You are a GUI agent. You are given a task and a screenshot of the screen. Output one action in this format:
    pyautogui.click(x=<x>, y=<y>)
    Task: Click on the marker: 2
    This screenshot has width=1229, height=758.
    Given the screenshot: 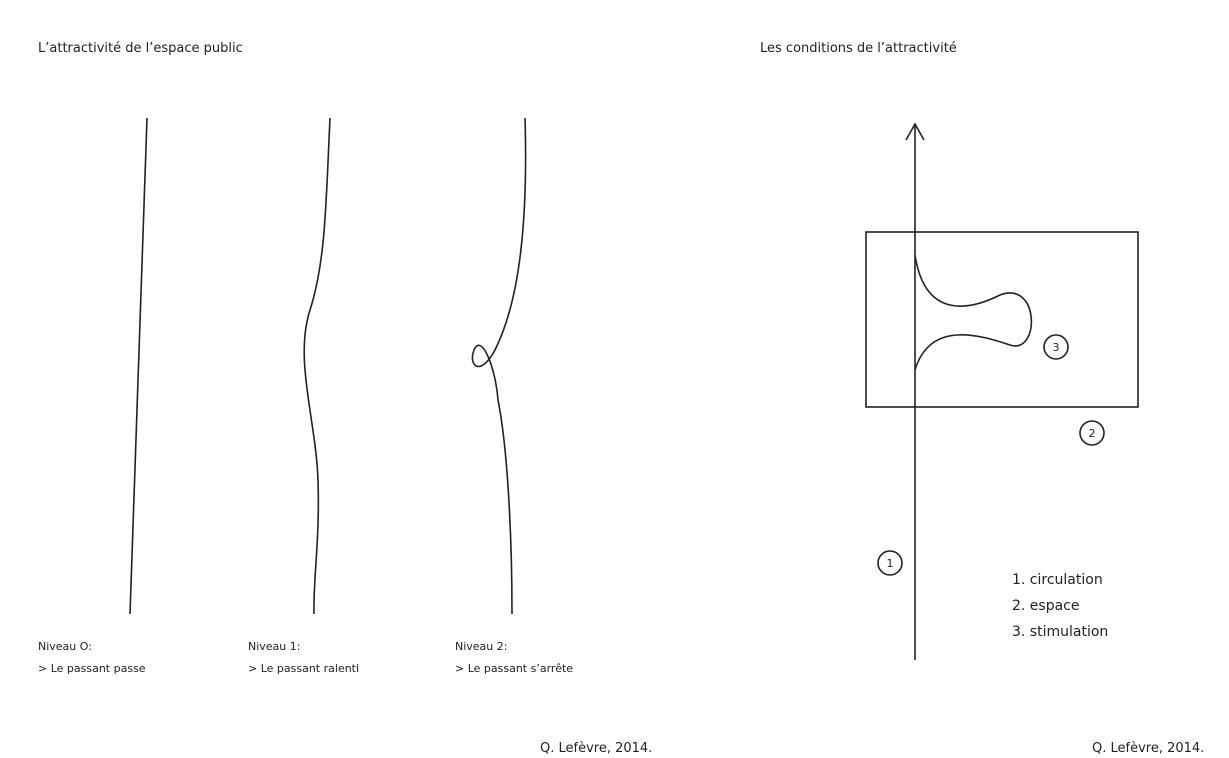 What is the action you would take?
    pyautogui.click(x=1092, y=433)
    